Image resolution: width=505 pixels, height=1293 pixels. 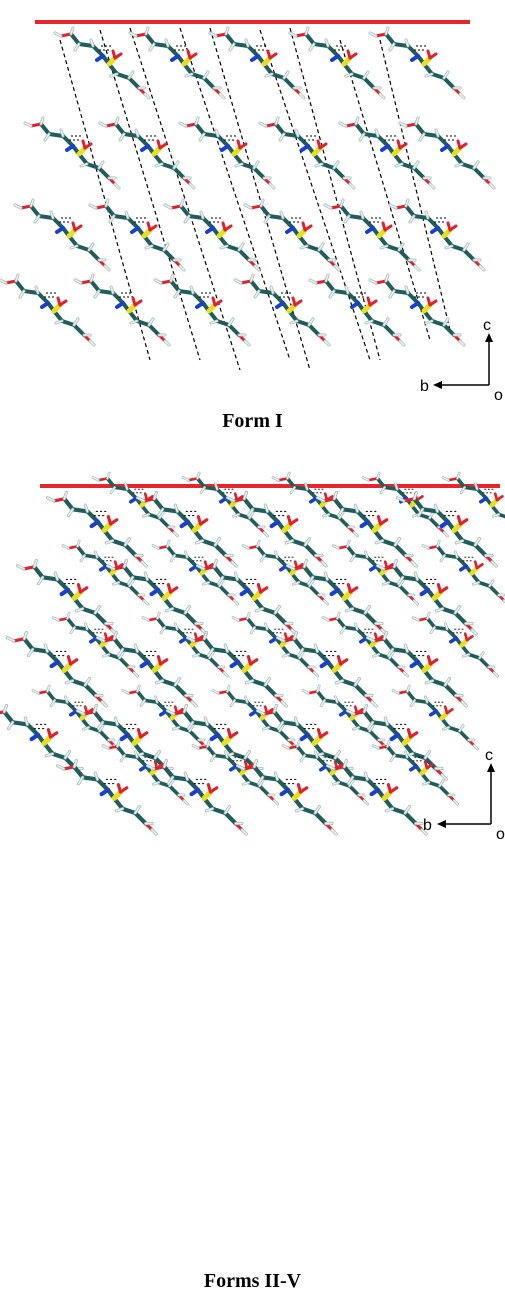 What do you see at coordinates (424, 386) in the screenshot?
I see `form-i-axis-b-label: b` at bounding box center [424, 386].